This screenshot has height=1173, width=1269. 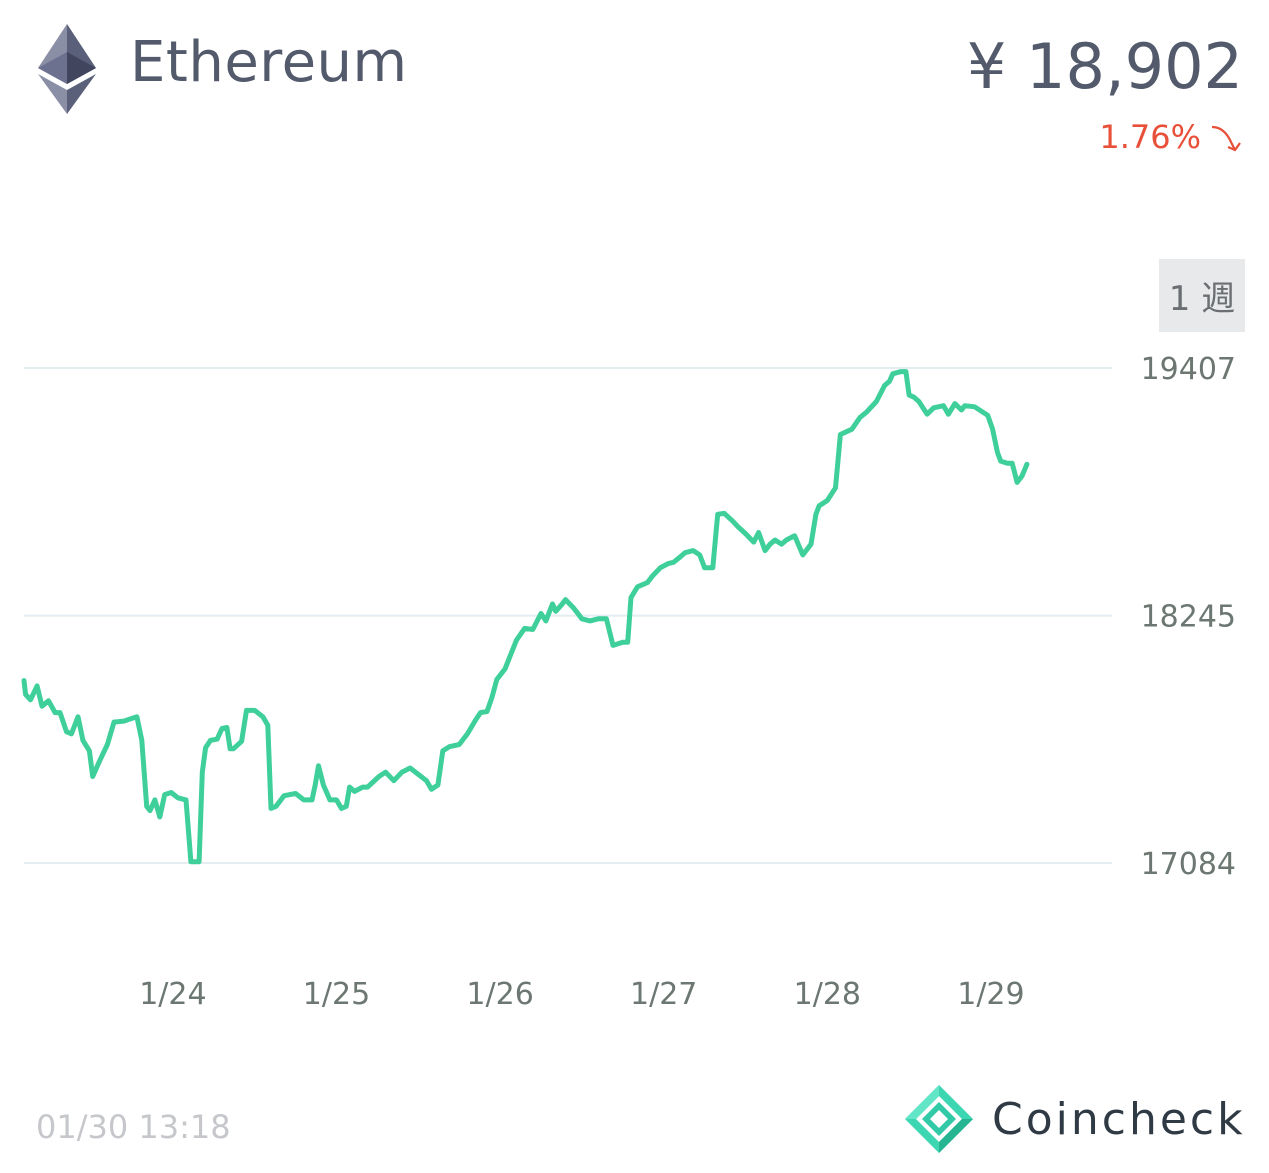 I want to click on x-tick-label: 1/25, so click(x=336, y=994).